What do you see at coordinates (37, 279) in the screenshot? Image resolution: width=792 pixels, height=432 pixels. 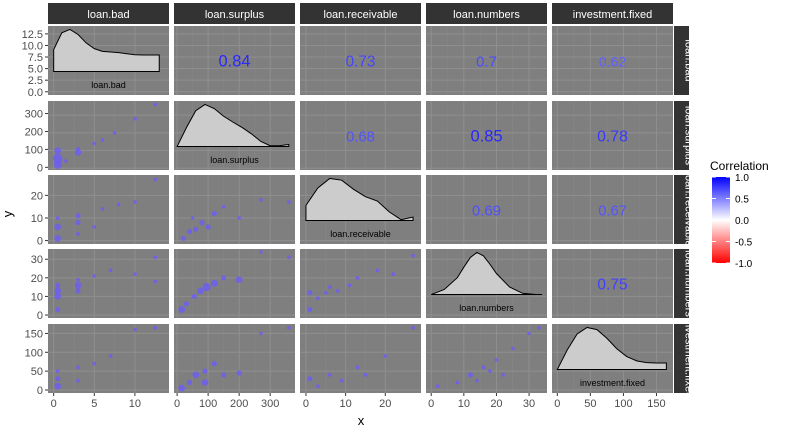 I see `y-tick-label: 20` at bounding box center [37, 279].